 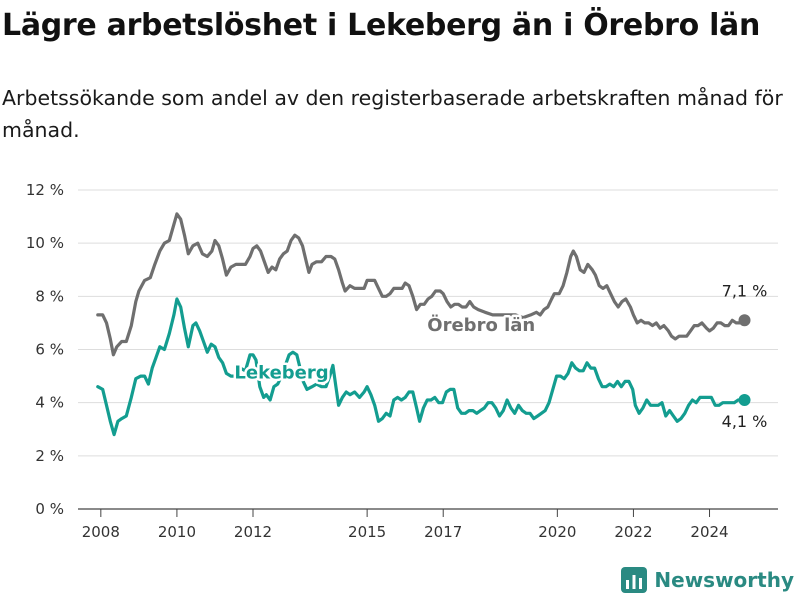 I want to click on x-tick-label: 2015, so click(x=367, y=532).